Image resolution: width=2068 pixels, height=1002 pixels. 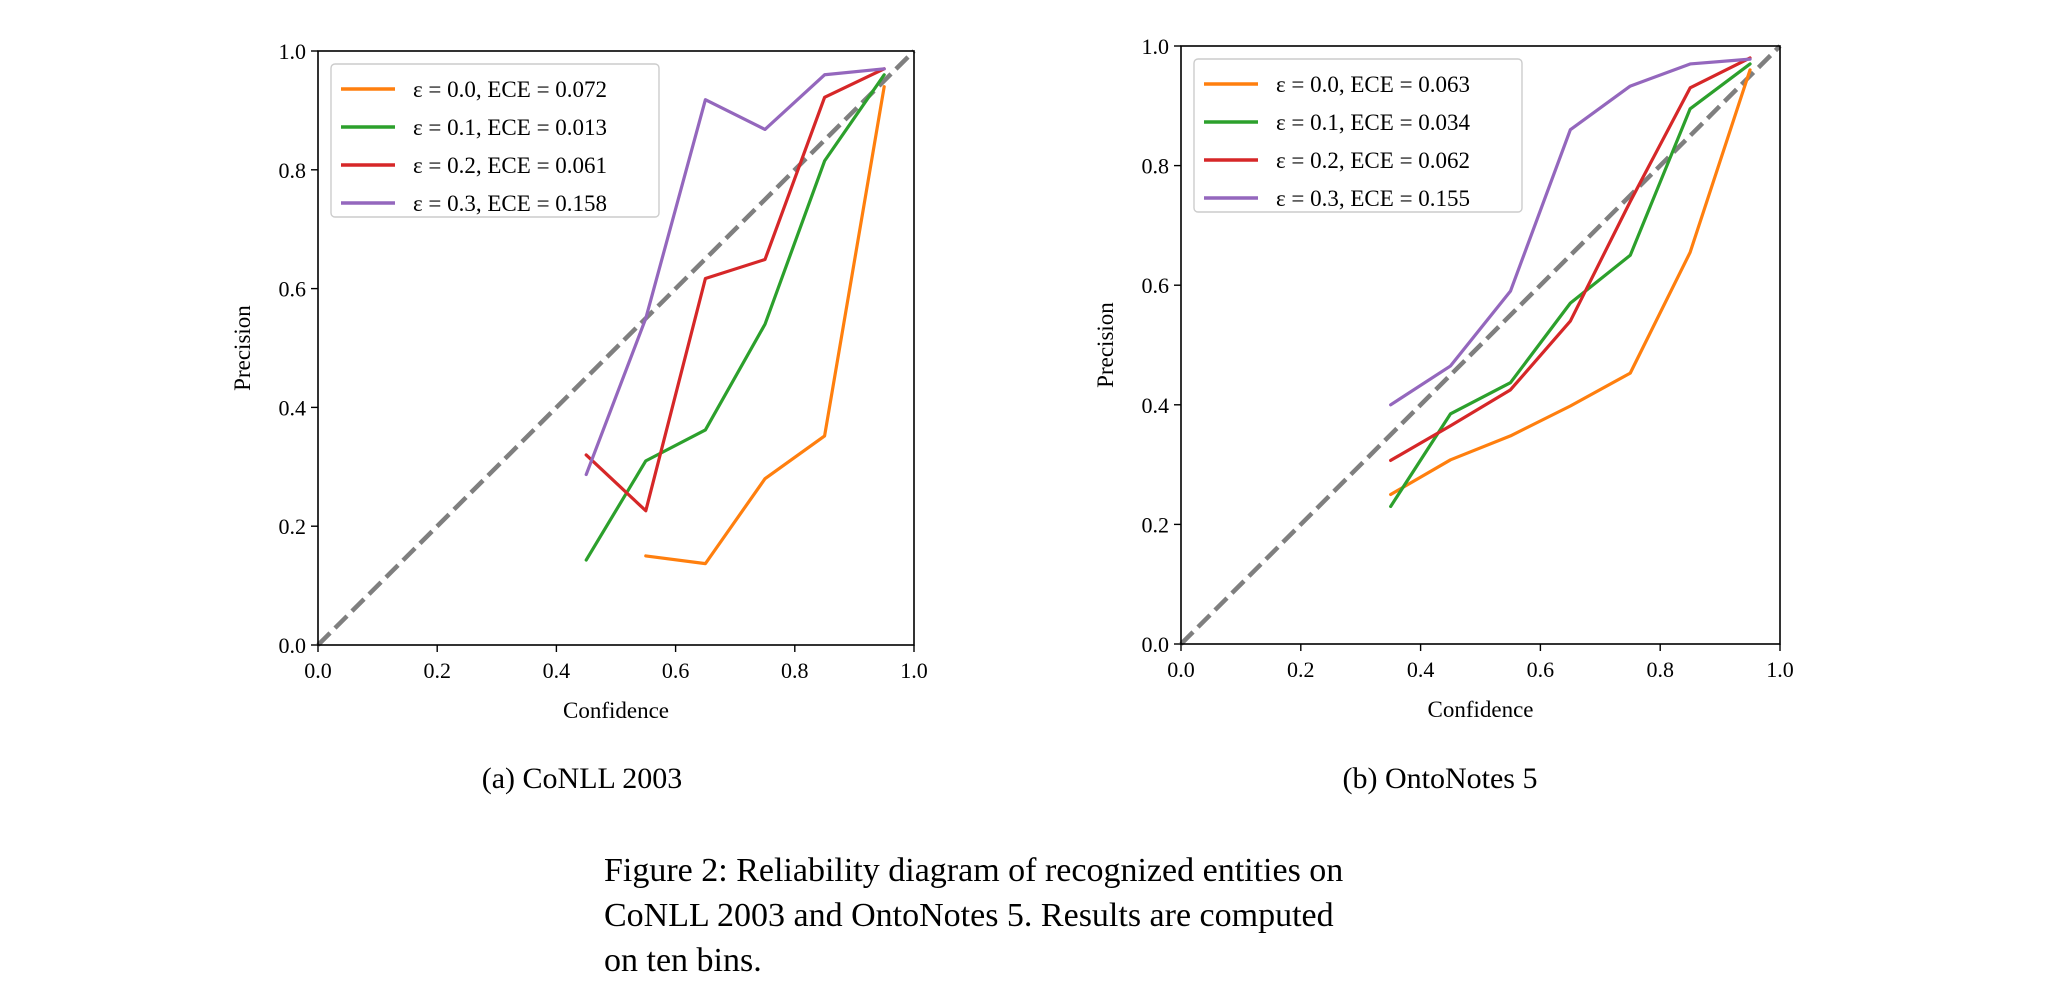 I want to click on legend-label: ε = 0.1, ECE = 0.013, so click(x=510, y=127).